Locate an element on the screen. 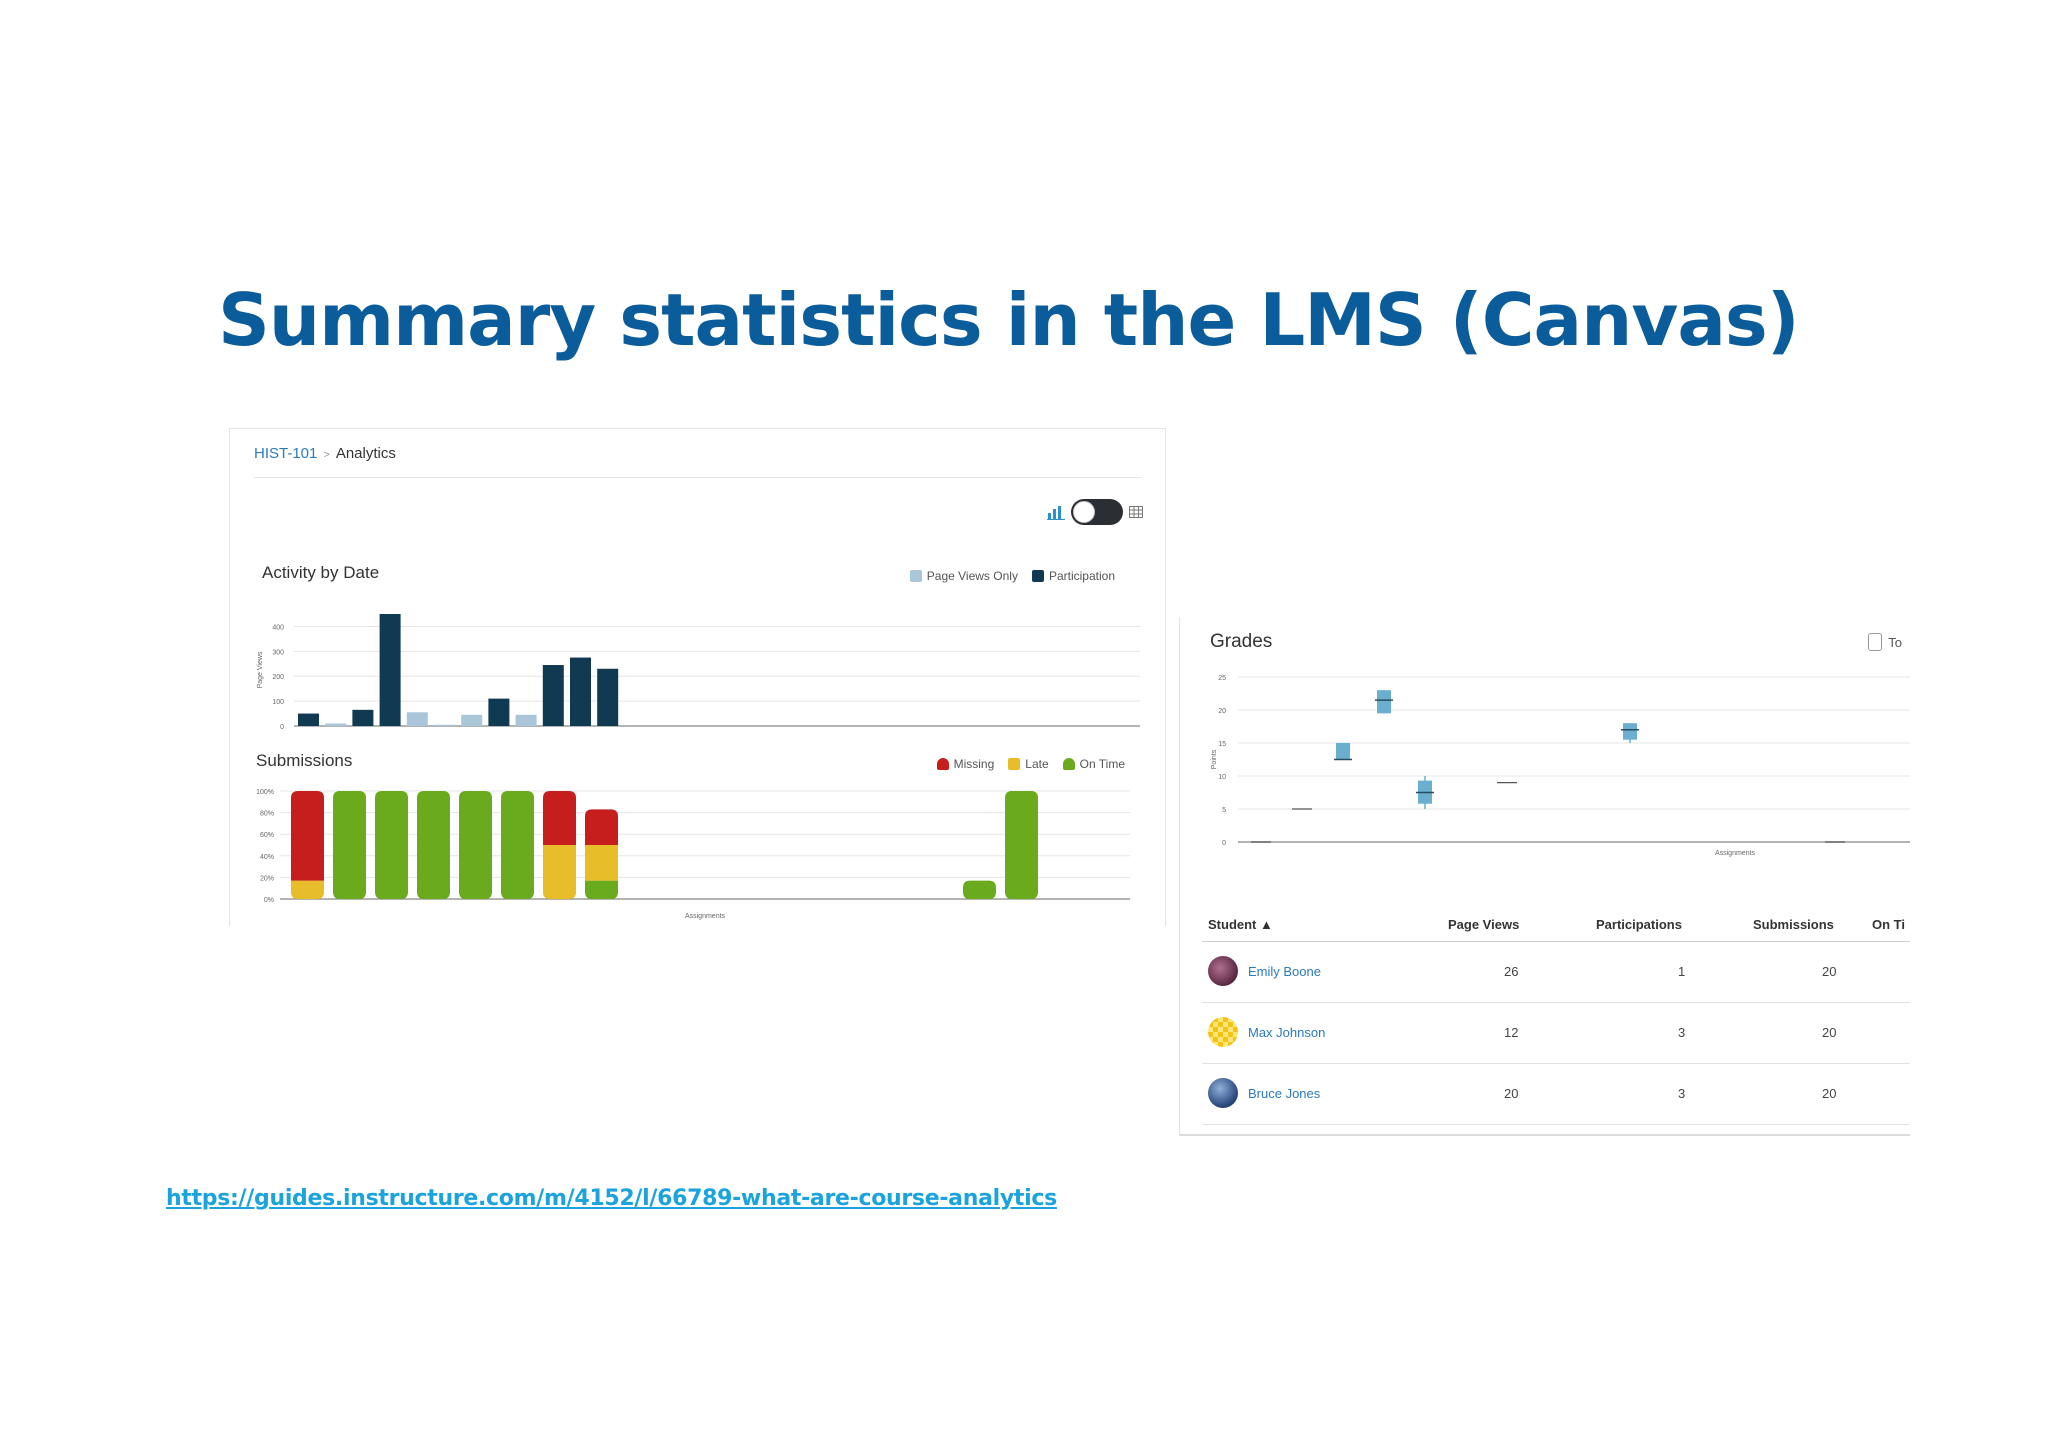 This screenshot has height=1447, width=2048. legend-item-on-time: On Time is located at coordinates (1093, 764).